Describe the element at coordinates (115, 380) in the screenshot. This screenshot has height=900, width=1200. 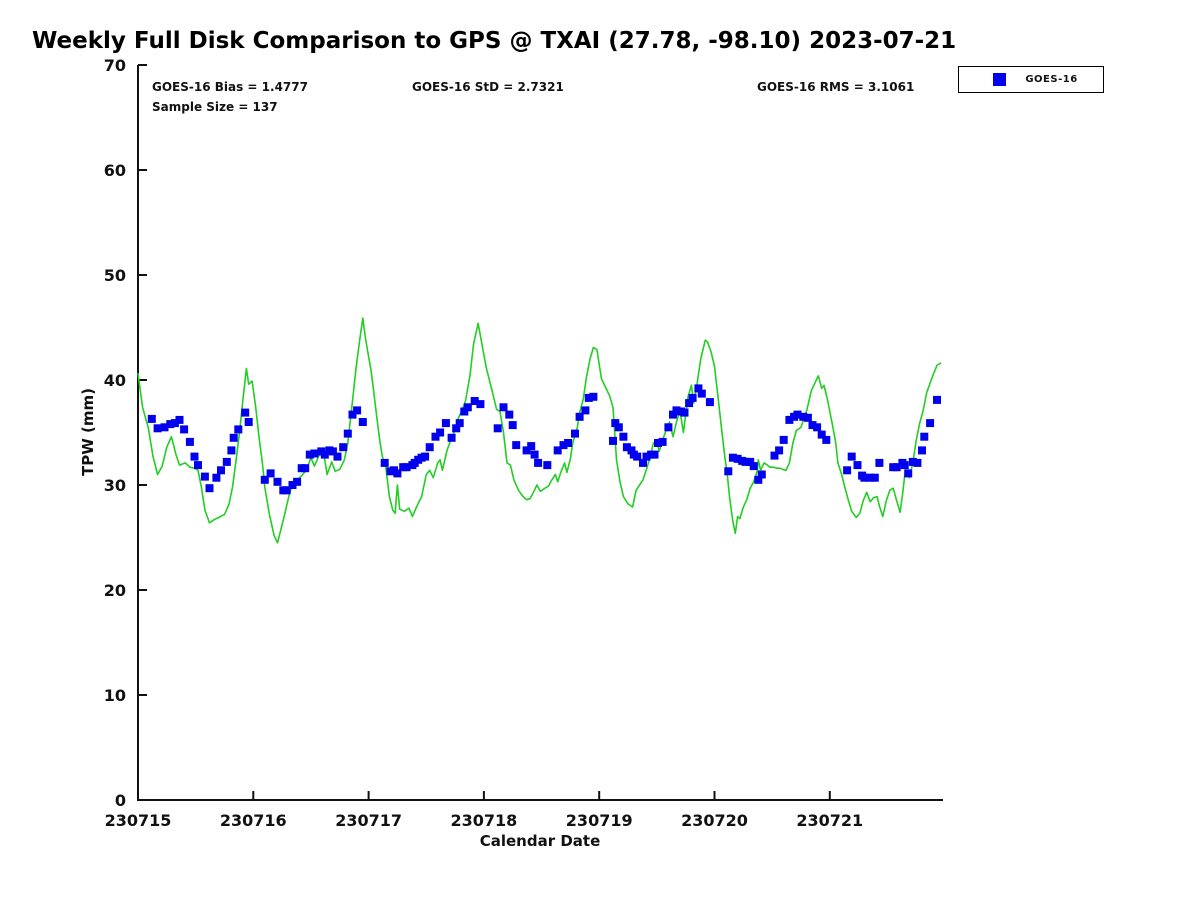
I see `svg-text: 40` at that location.